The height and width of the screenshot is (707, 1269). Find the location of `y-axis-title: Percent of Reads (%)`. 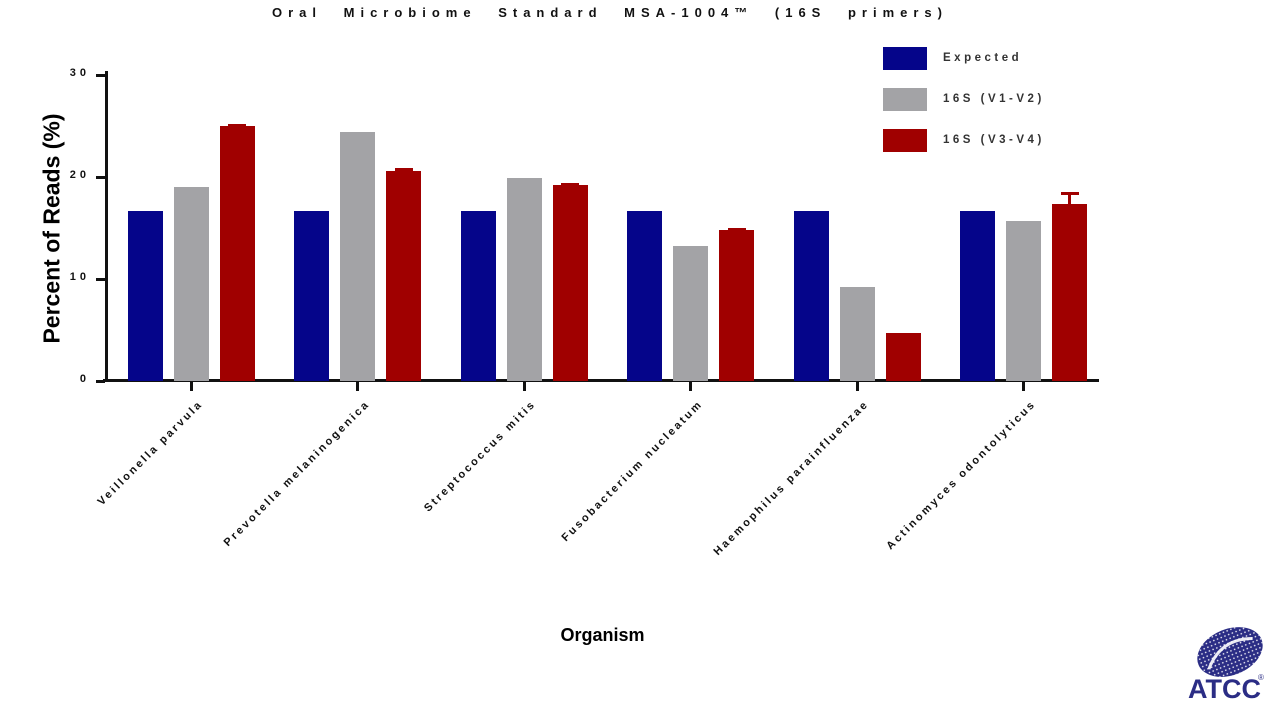

y-axis-title: Percent of Reads (%) is located at coordinates (51, 228).